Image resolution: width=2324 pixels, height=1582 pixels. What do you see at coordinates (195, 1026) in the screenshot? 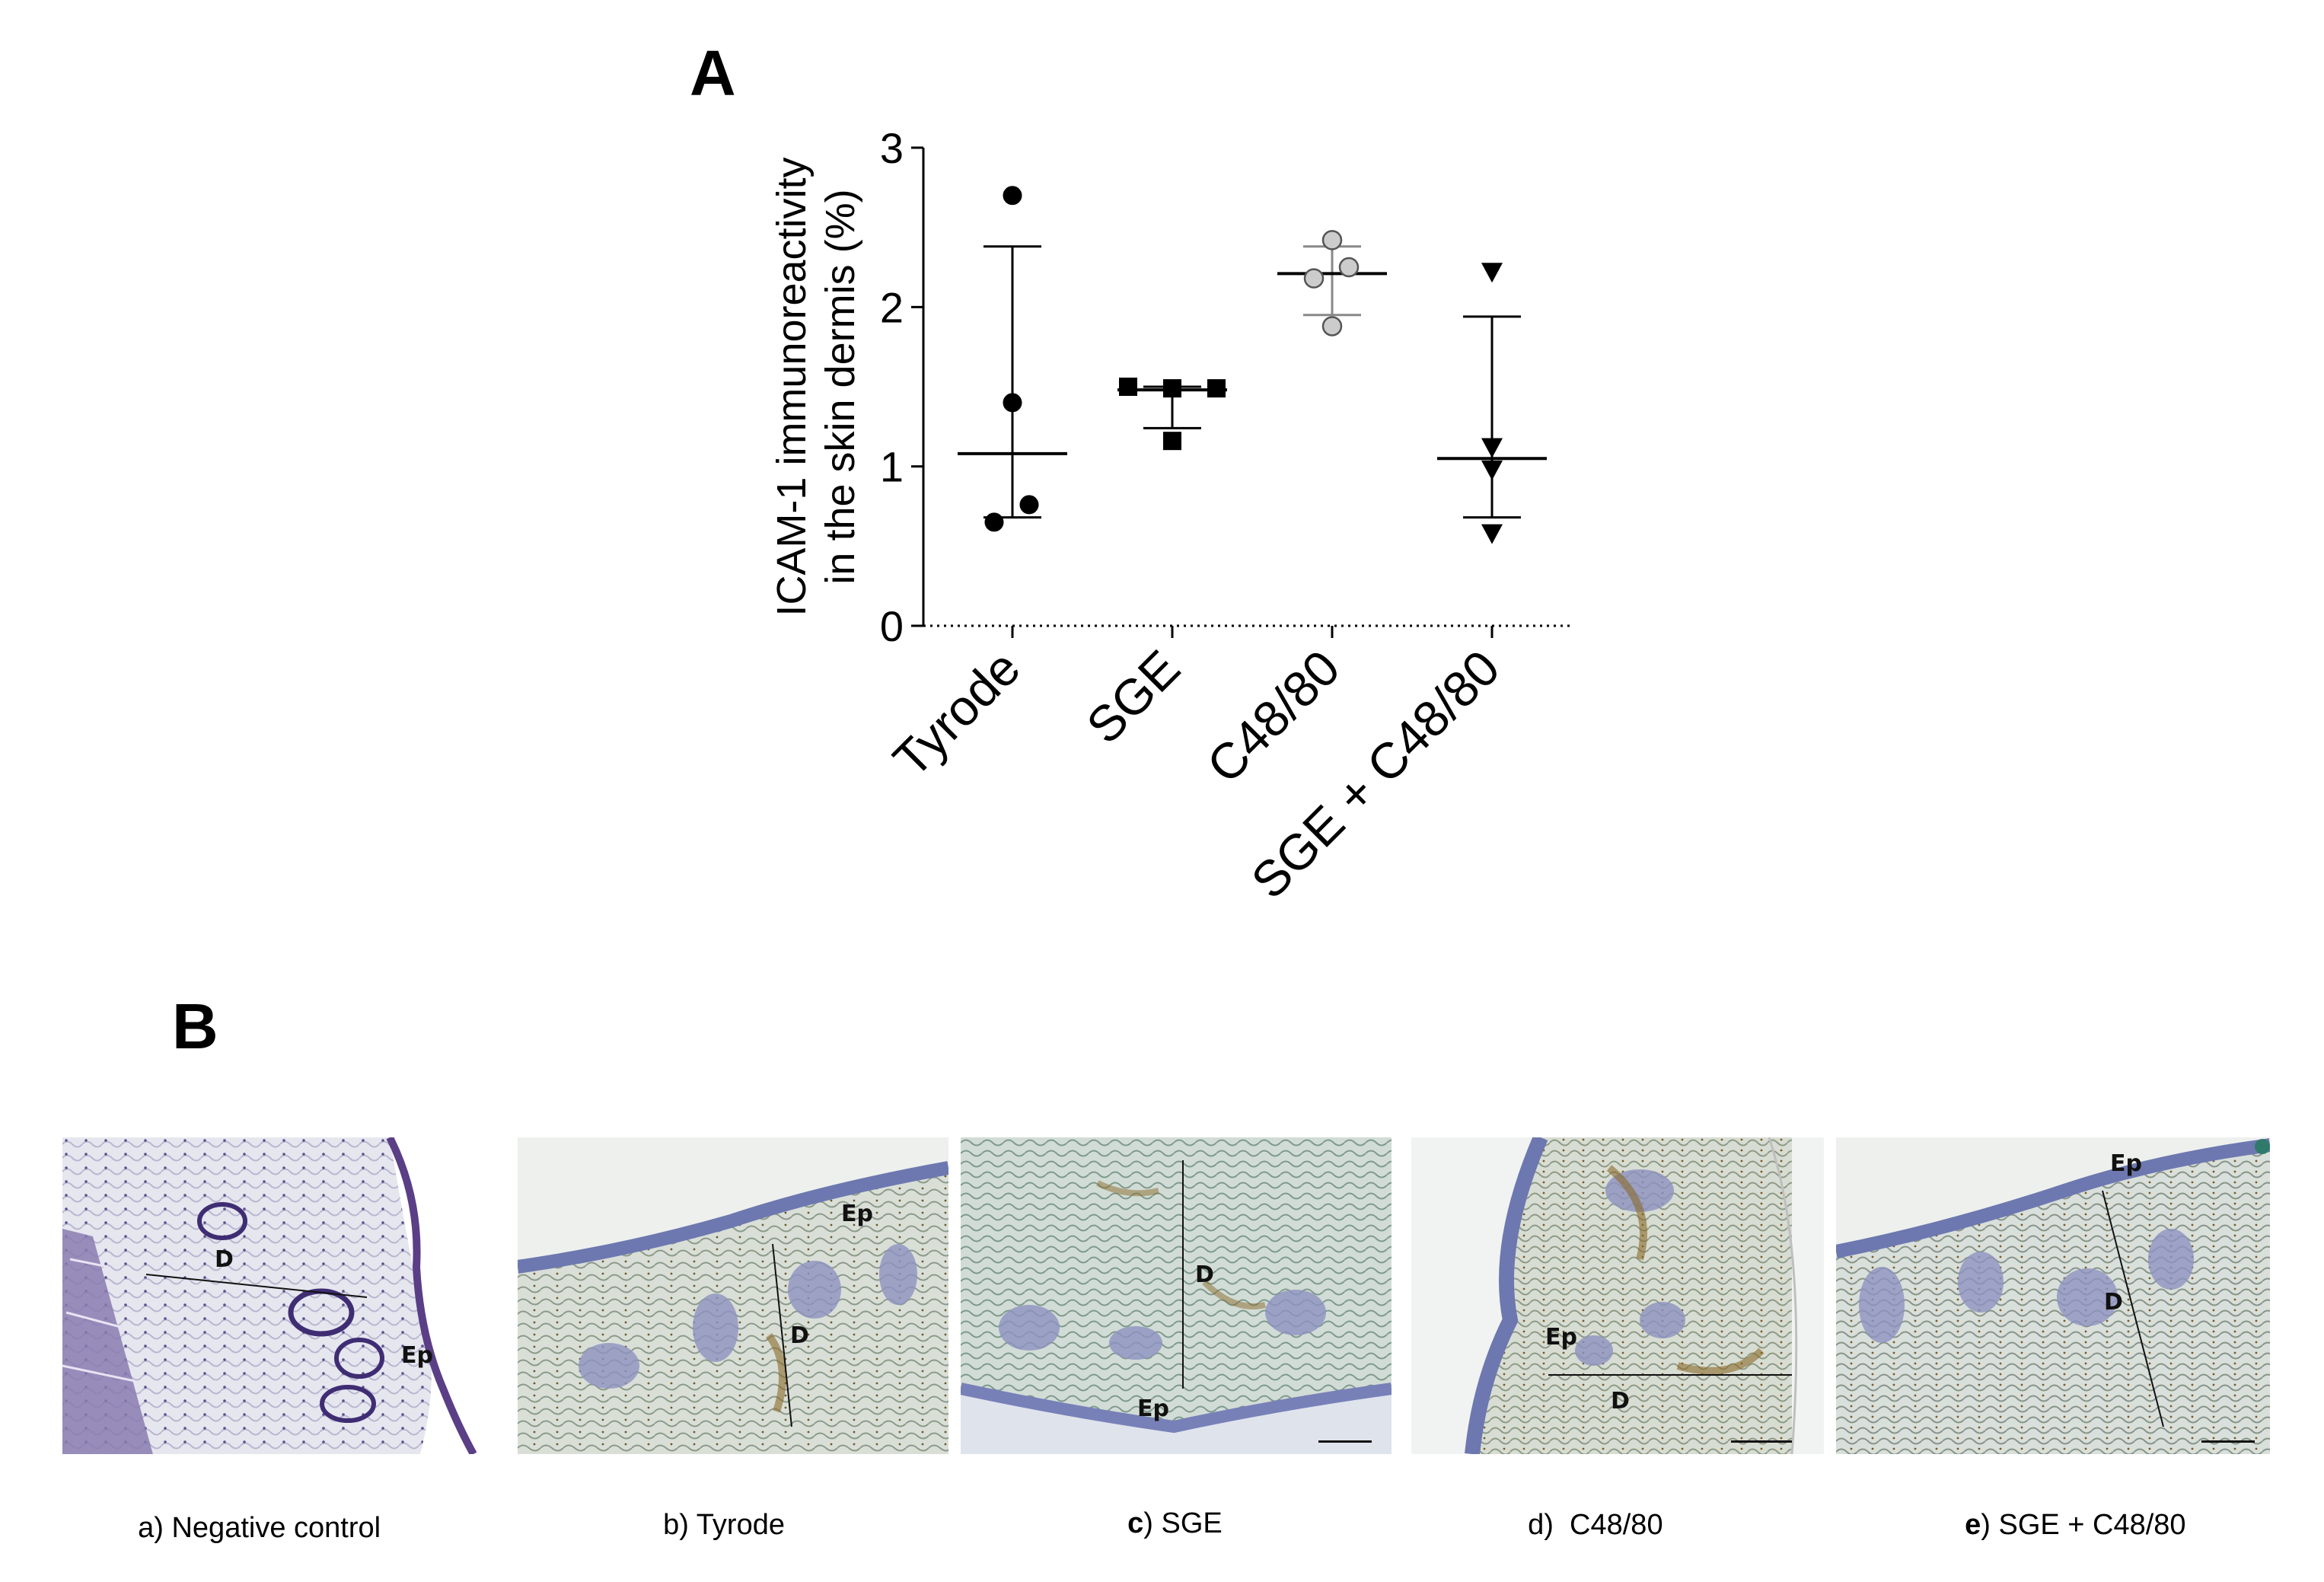
I see `panel-b-letter: B` at bounding box center [195, 1026].